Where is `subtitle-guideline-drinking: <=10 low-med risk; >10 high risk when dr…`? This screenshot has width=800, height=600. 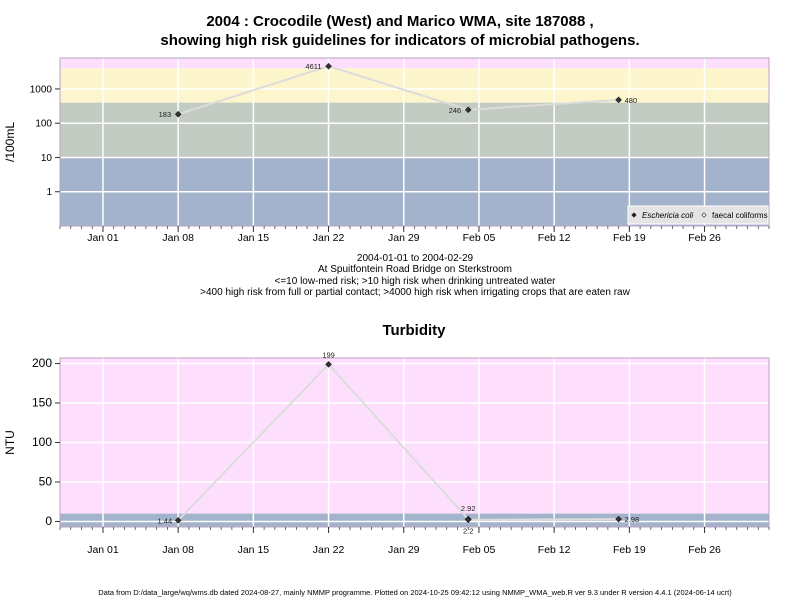 subtitle-guideline-drinking: <=10 low-med risk; >10 high risk when dr… is located at coordinates (415, 281).